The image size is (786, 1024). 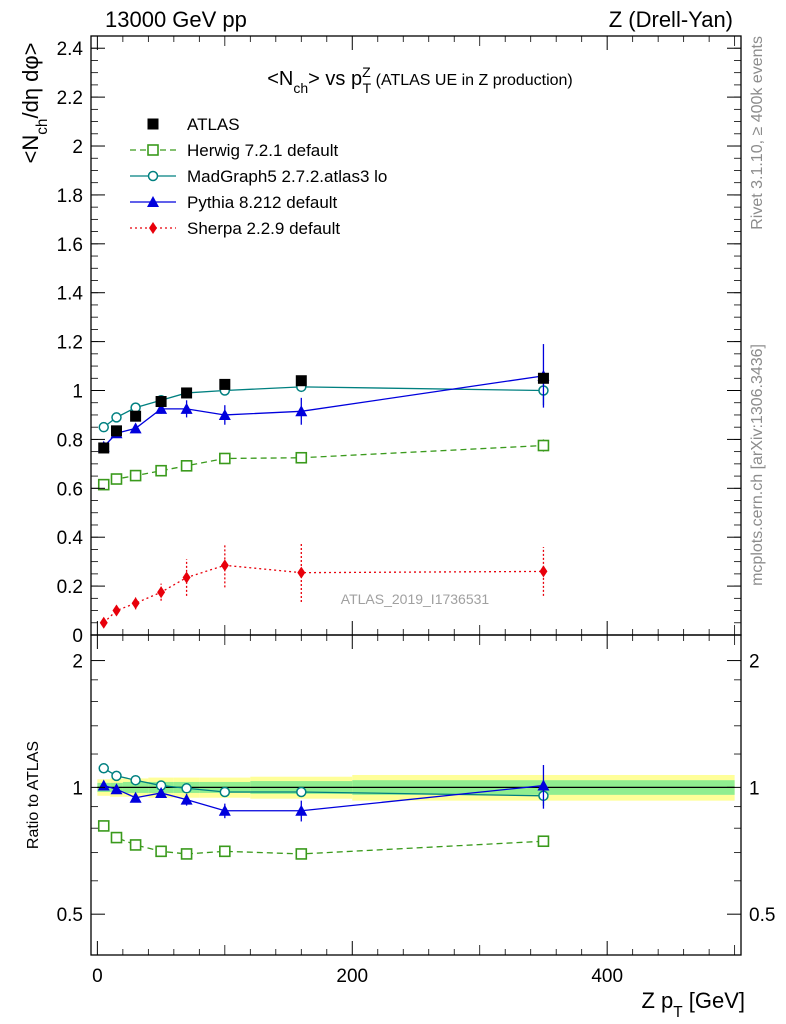 What do you see at coordinates (70, 489) in the screenshot?
I see `y-tick-label-3: 0.6` at bounding box center [70, 489].